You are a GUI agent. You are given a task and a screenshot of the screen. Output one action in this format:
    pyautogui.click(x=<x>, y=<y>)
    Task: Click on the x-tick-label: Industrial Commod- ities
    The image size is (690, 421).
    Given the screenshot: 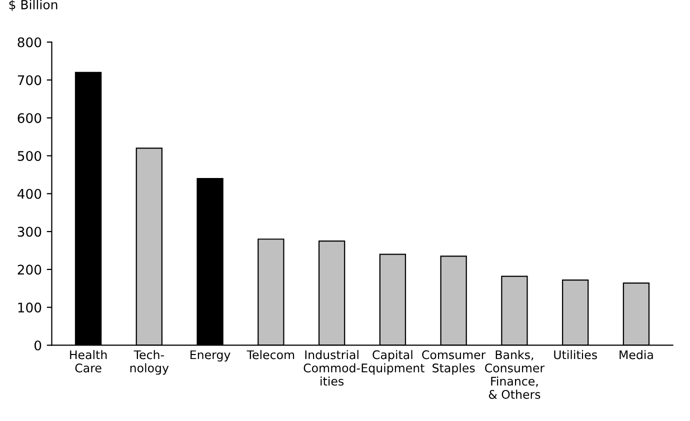 What is the action you would take?
    pyautogui.click(x=332, y=368)
    